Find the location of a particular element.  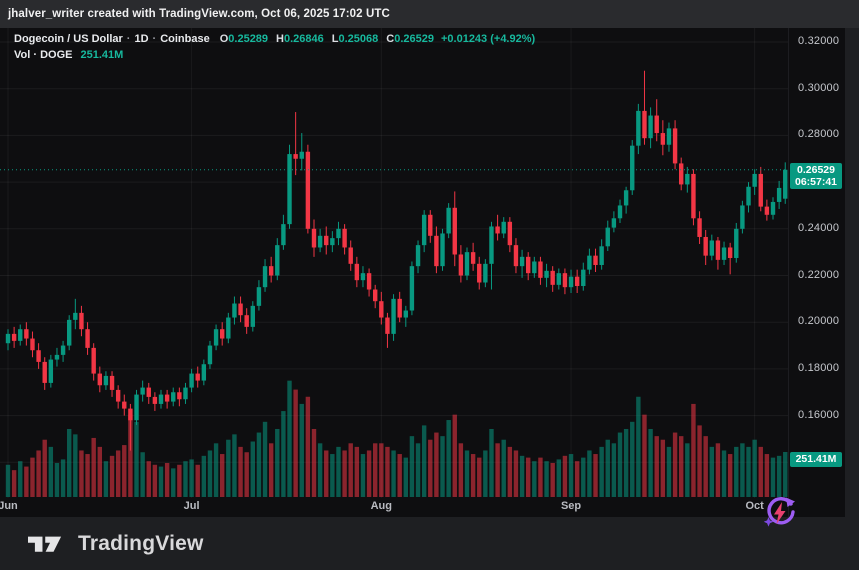

time-axis: Jun Jul Aug Sep Oct is located at coordinates (394, 507).